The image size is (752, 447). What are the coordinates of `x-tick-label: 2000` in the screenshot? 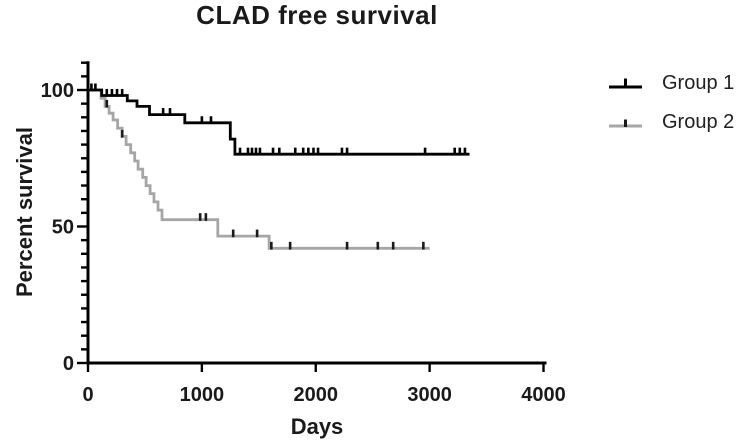 It's located at (316, 395).